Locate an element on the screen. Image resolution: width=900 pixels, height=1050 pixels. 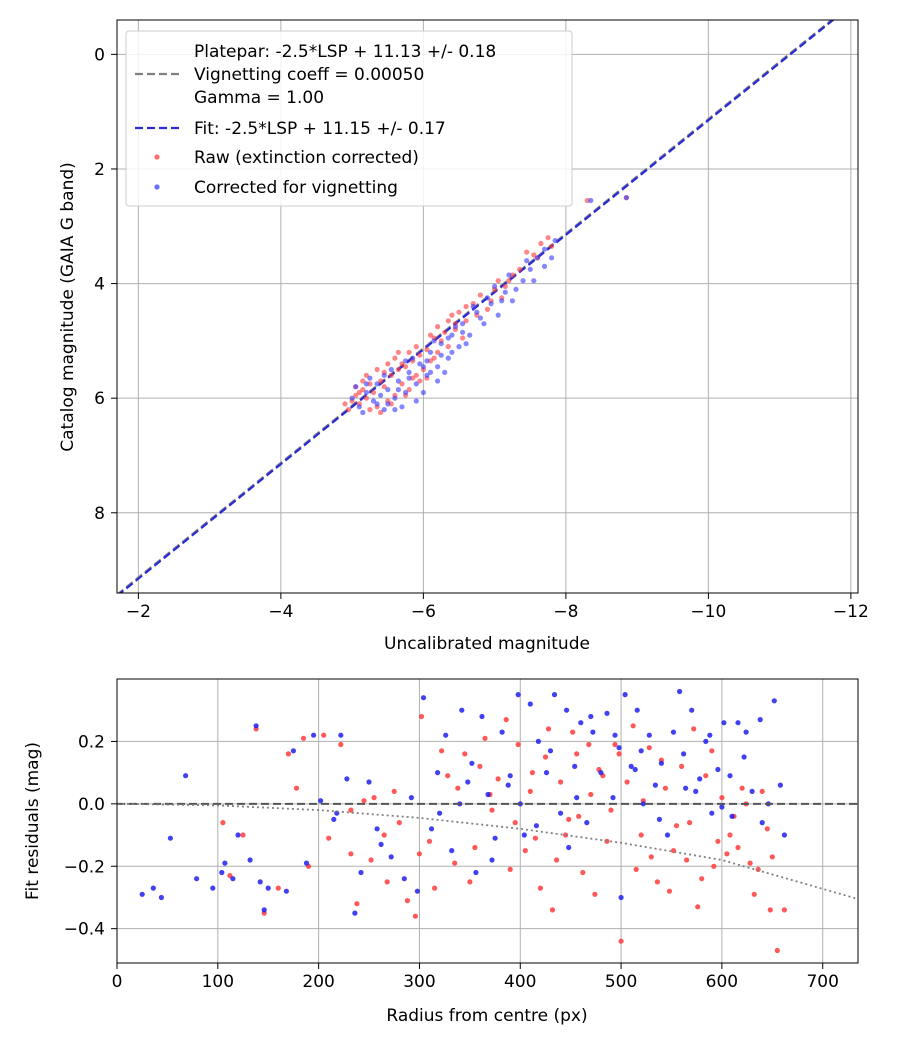
top-x-axis-label: Uncalibrated magnitude is located at coordinates (487, 644).